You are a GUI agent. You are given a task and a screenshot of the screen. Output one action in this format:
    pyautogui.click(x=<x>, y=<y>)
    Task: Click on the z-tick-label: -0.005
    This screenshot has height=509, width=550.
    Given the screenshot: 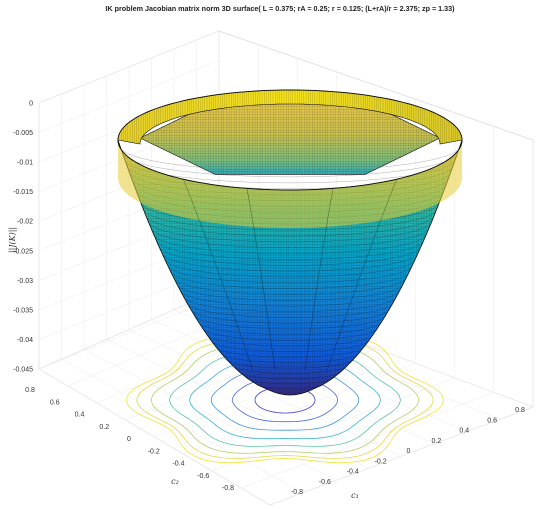 What is the action you would take?
    pyautogui.click(x=23, y=133)
    